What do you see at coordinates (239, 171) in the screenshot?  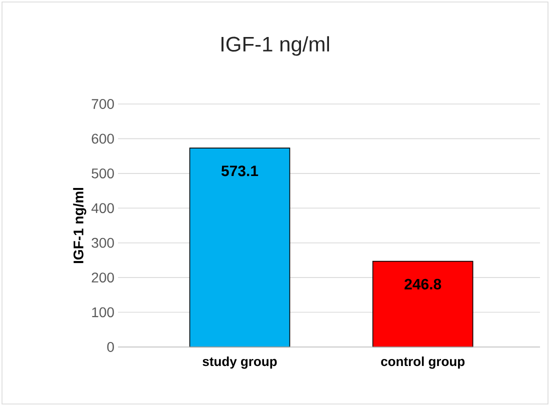 I see `data-label: 573.1` at bounding box center [239, 171].